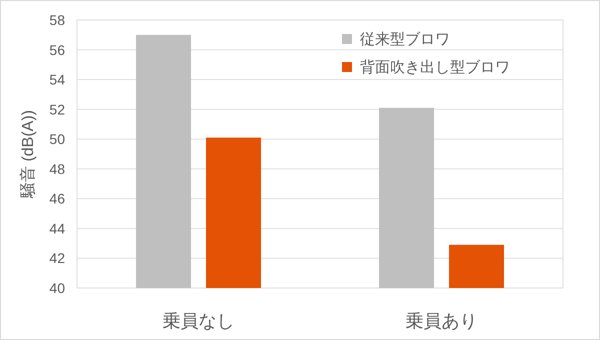 This screenshot has width=600, height=340. What do you see at coordinates (442, 321) in the screenshot?
I see `x-tick-label: 乗員あり` at bounding box center [442, 321].